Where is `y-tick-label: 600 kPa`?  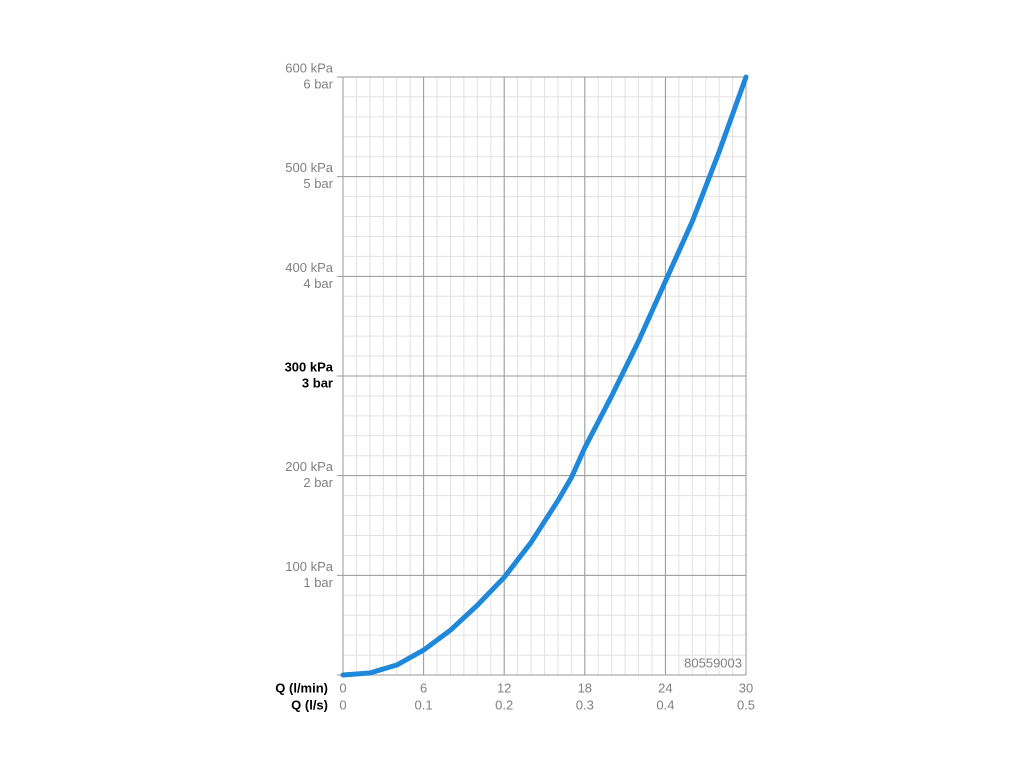 y-tick-label: 600 kPa is located at coordinates (309, 67).